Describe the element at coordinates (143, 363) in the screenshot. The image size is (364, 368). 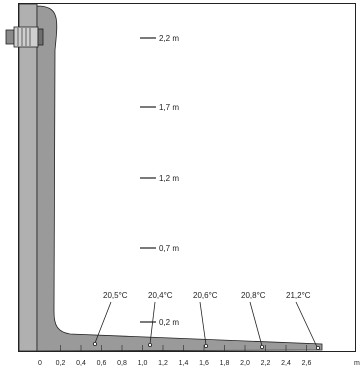
I see `x-tick-label: 1,0` at that location.